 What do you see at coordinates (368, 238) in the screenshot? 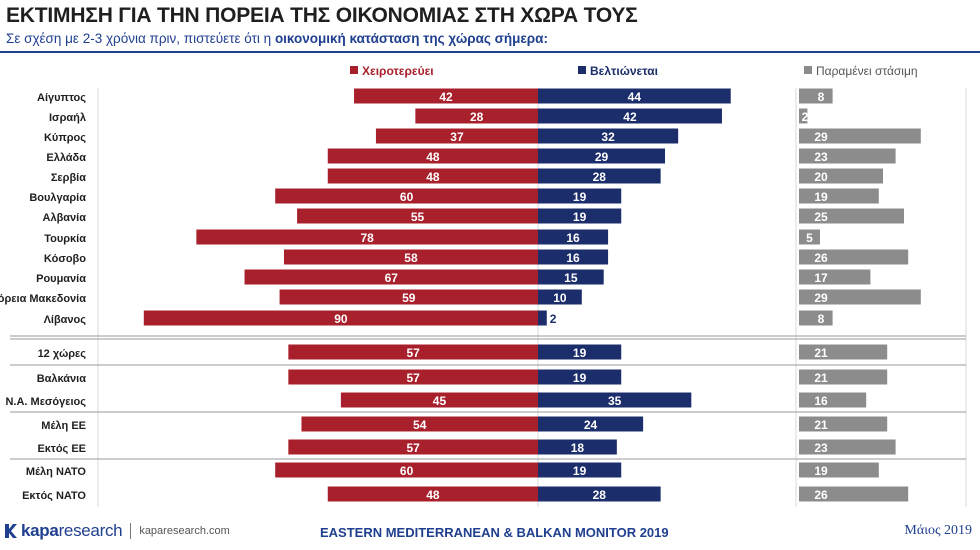
I see `data-label-worse: 78` at bounding box center [368, 238].